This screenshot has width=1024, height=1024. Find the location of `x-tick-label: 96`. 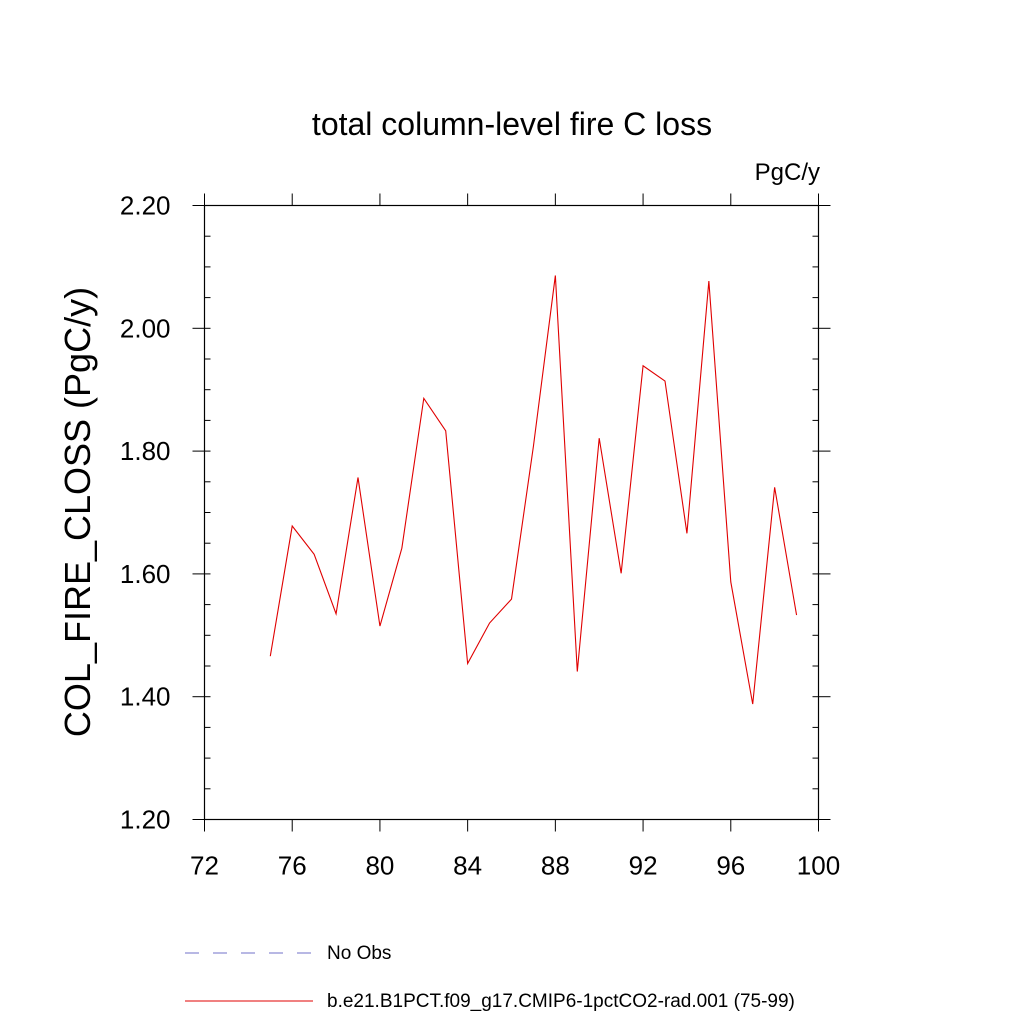

x-tick-label: 96 is located at coordinates (730, 866).